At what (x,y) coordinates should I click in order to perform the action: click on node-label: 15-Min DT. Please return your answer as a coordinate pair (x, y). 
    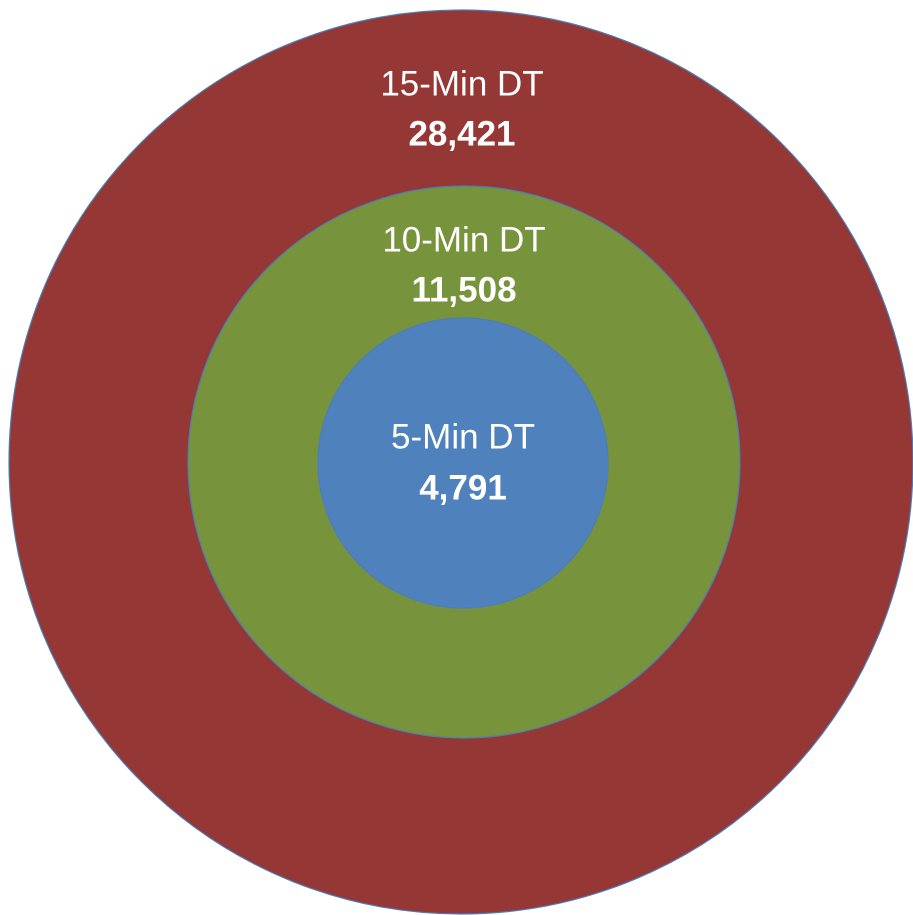
    Looking at the image, I should click on (461, 83).